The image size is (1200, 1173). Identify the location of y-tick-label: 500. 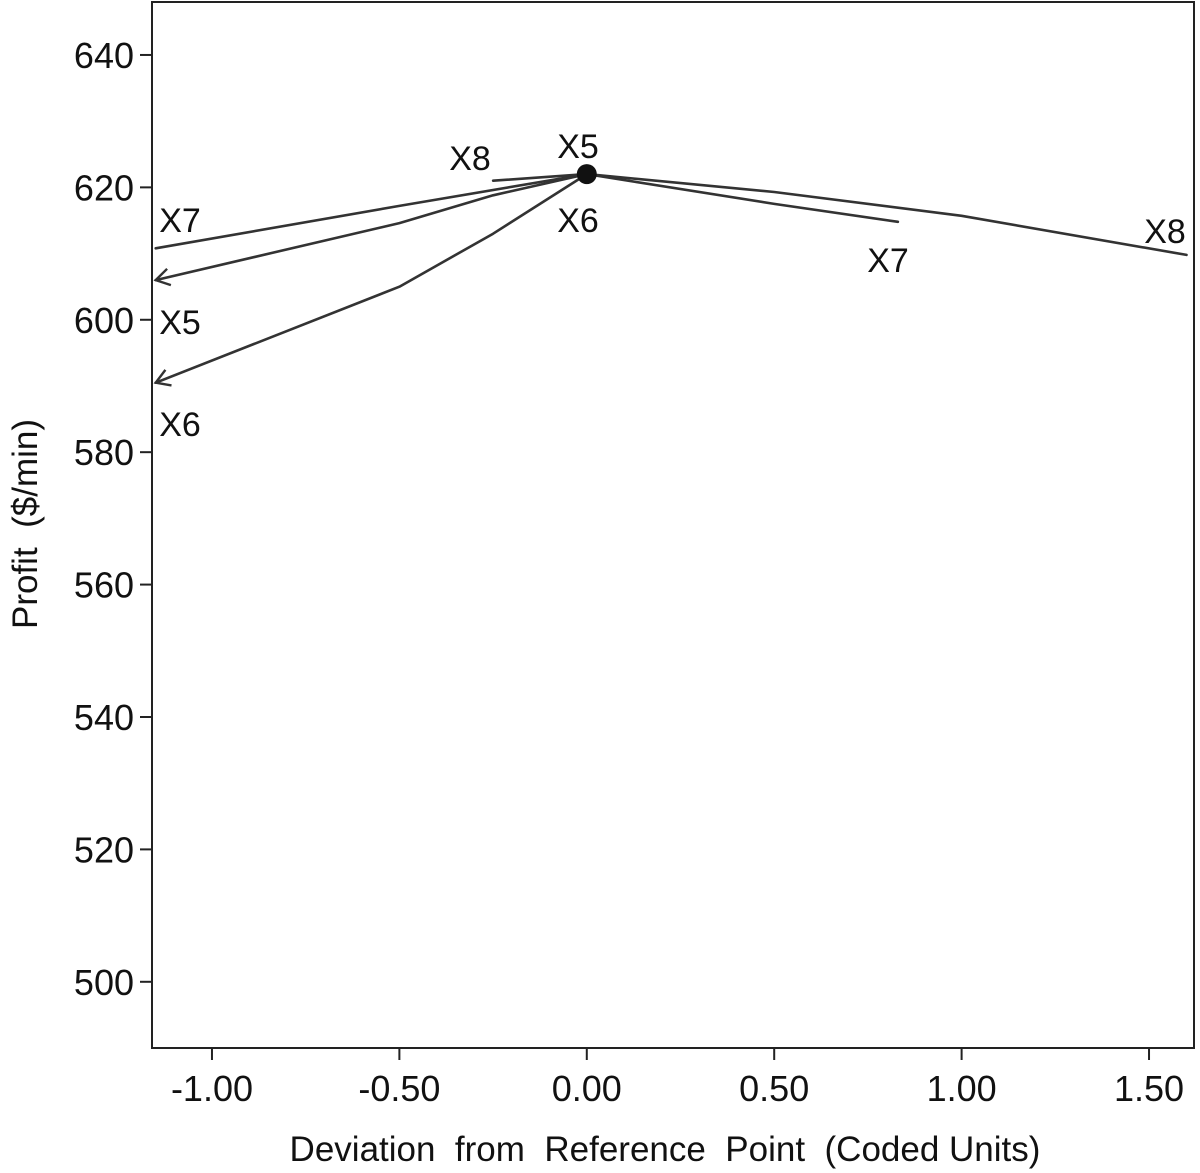
(104, 982).